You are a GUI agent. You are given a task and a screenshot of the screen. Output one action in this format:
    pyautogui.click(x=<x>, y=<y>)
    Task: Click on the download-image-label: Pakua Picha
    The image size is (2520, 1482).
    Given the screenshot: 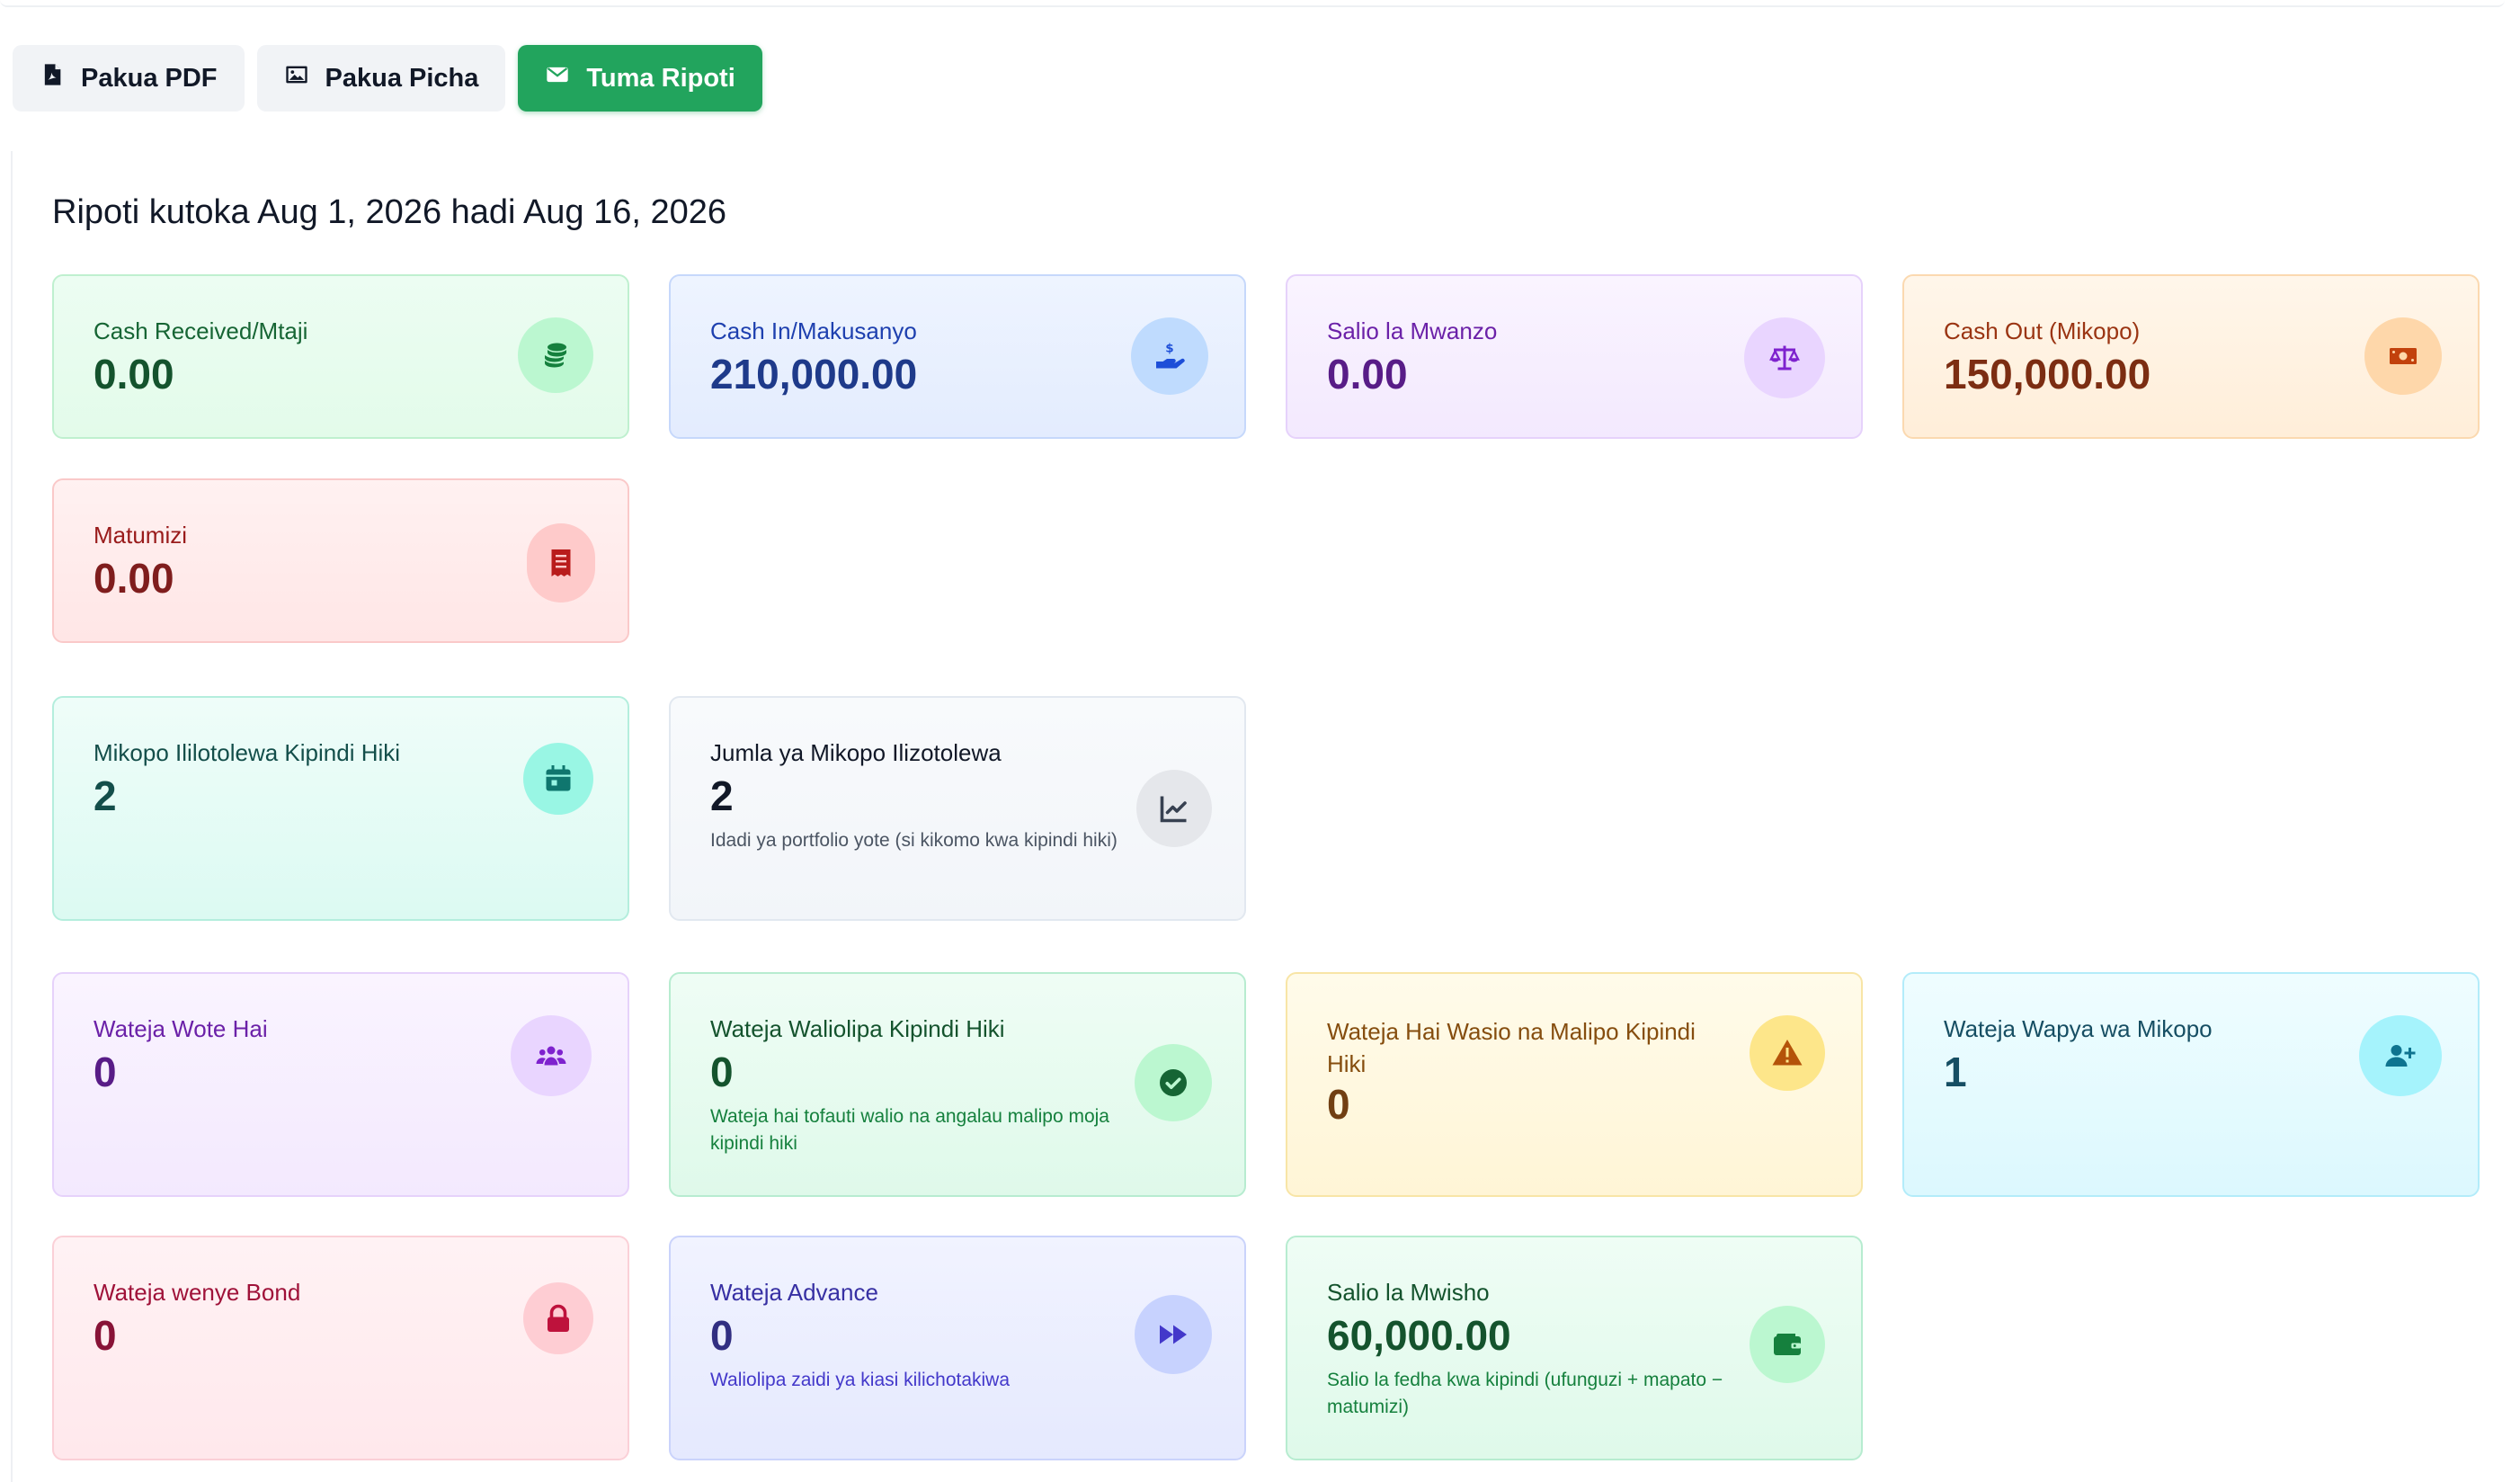 What is the action you would take?
    pyautogui.click(x=402, y=78)
    